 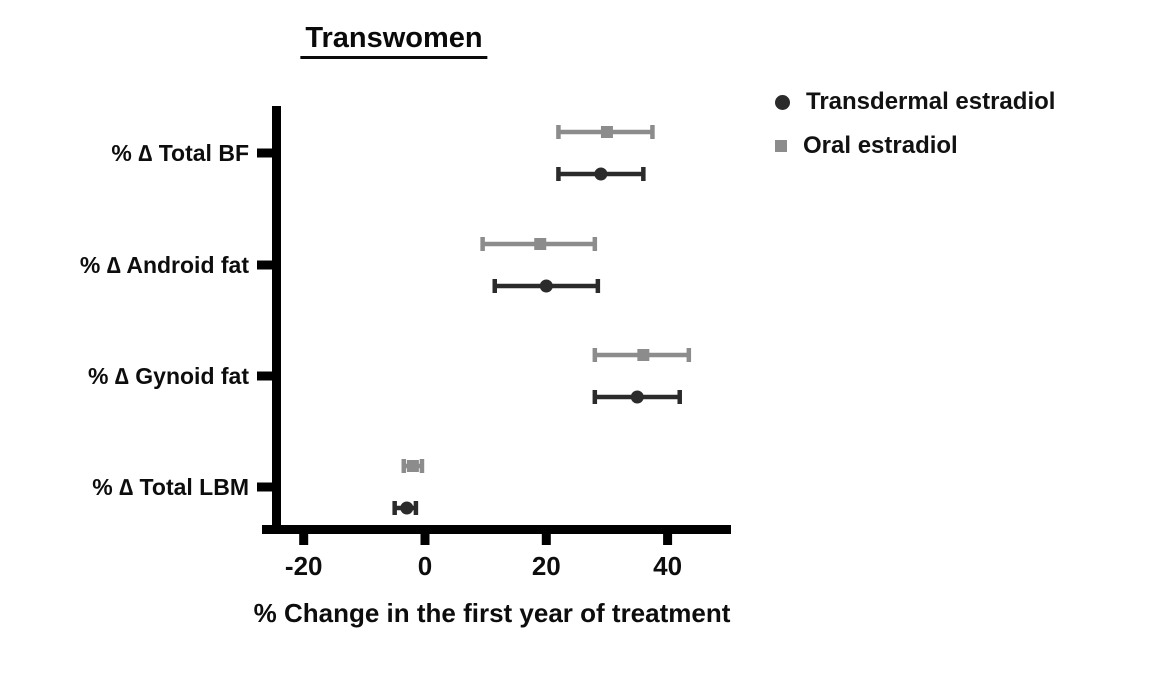 I want to click on x-tick-label: 40, so click(x=667, y=566).